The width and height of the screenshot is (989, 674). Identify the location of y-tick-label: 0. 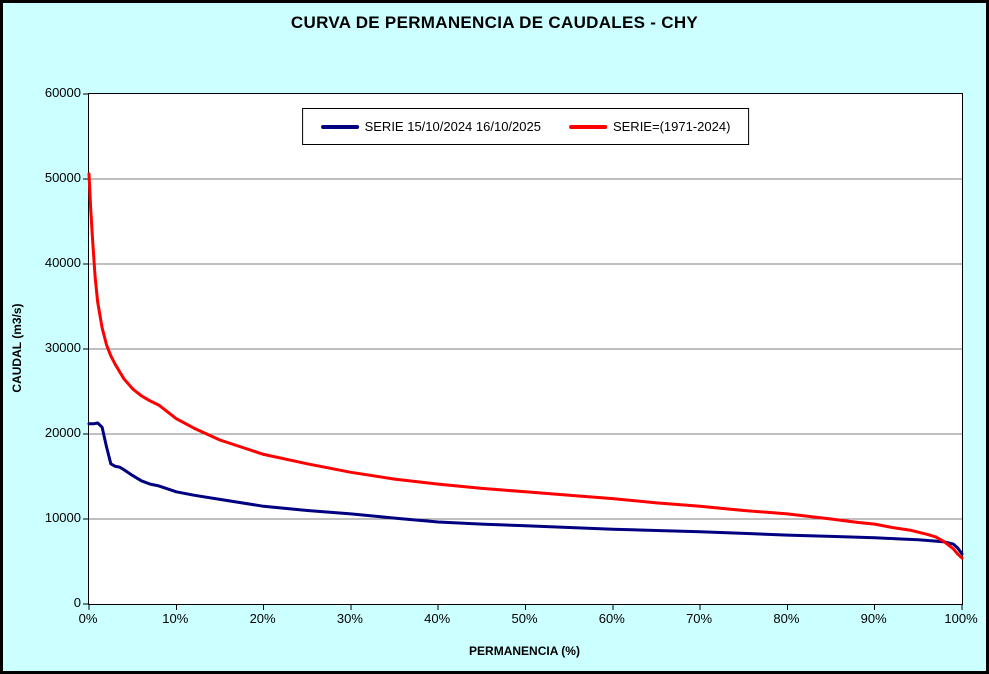
(77, 602).